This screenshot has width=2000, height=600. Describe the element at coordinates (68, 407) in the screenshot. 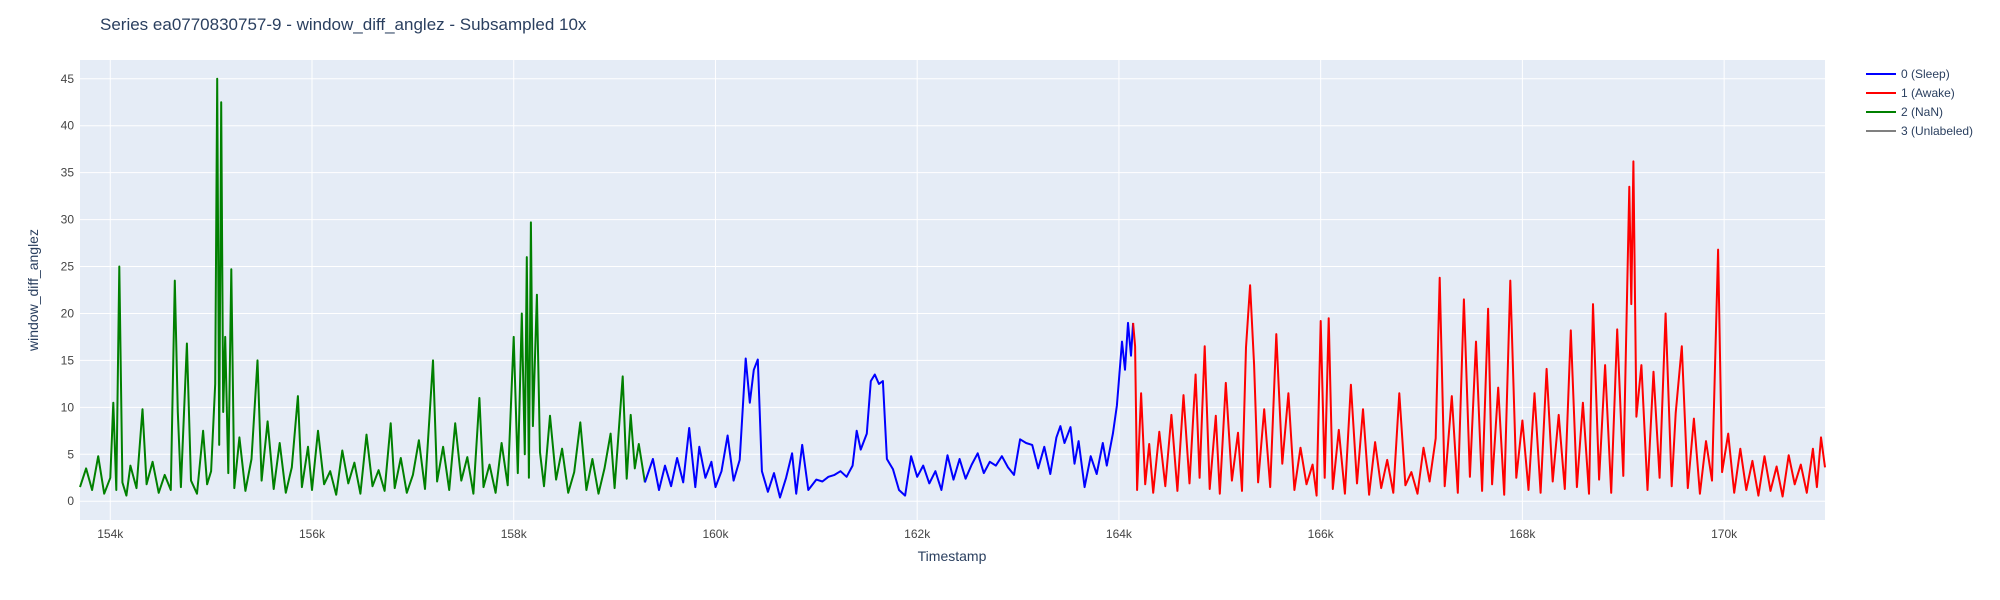

I see `y-tick-label: 10` at that location.